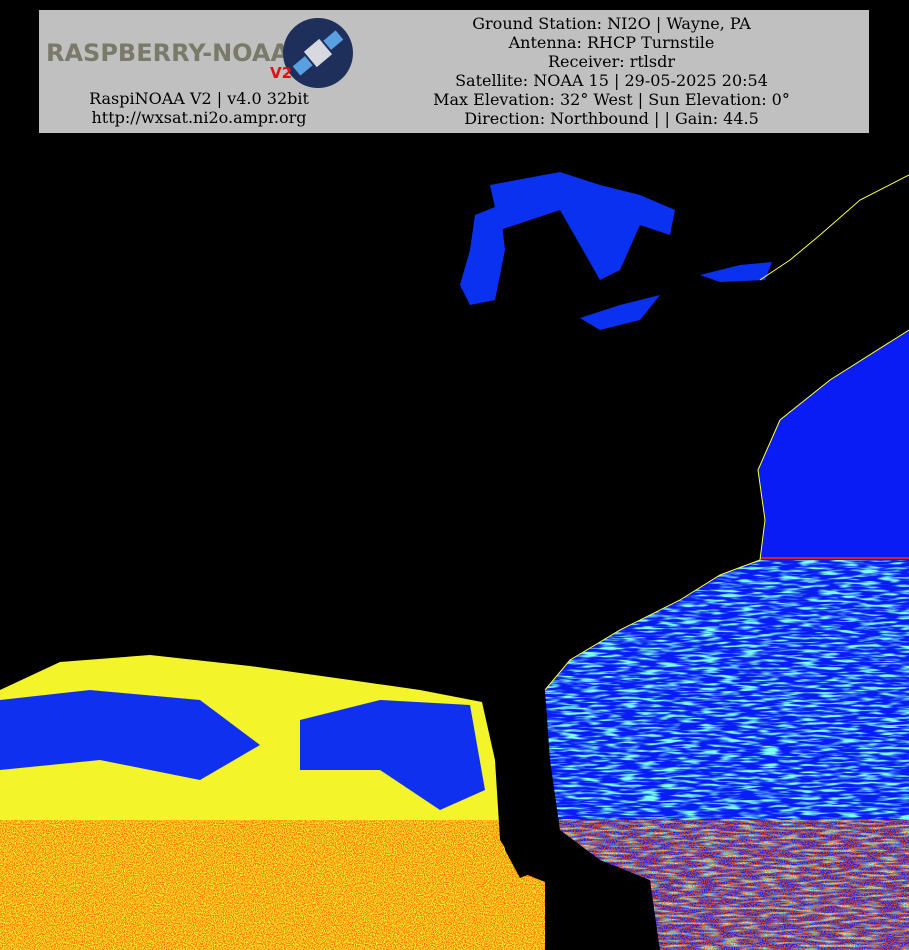 The image size is (909, 950). What do you see at coordinates (199, 98) in the screenshot?
I see `info-line: RaspiNOAA V2 | v4.0 32bit` at bounding box center [199, 98].